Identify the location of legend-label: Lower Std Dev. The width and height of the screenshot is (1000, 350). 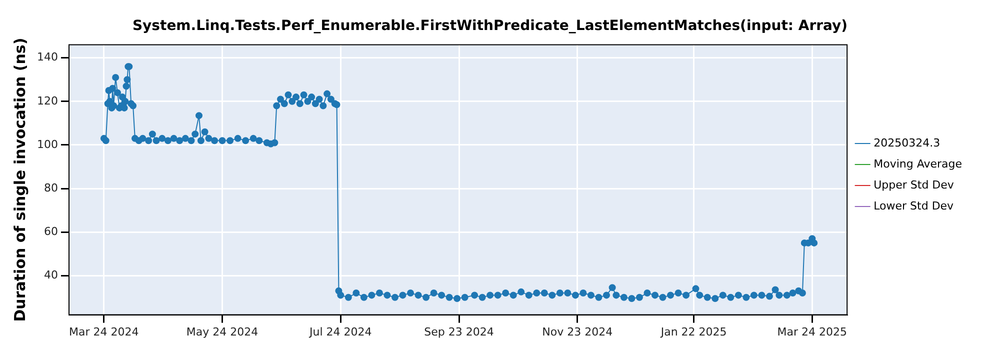
(914, 205).